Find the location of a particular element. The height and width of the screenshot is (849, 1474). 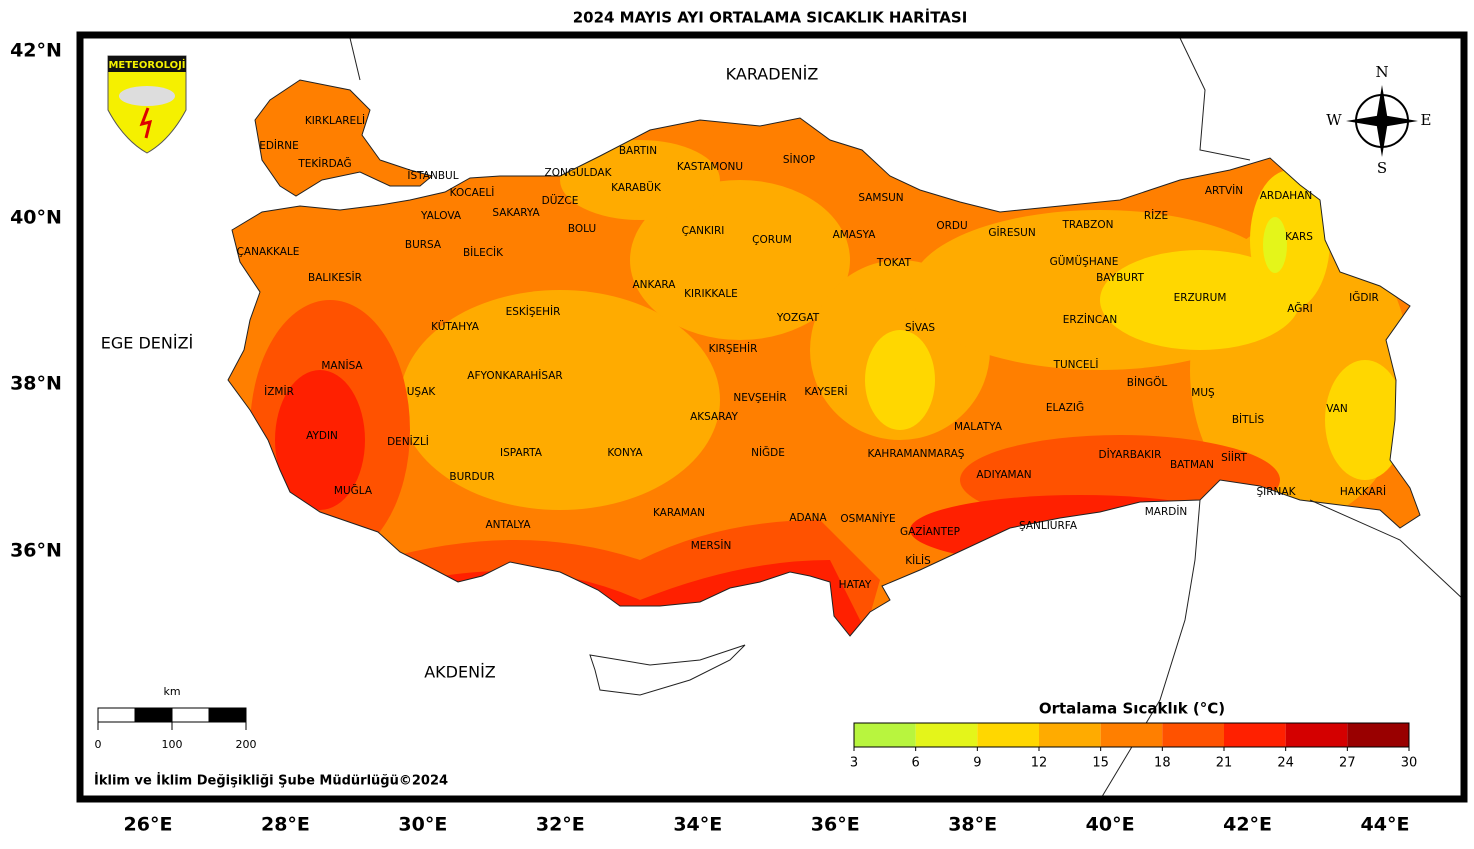

province-label: ŞIRNAK is located at coordinates (1277, 492).